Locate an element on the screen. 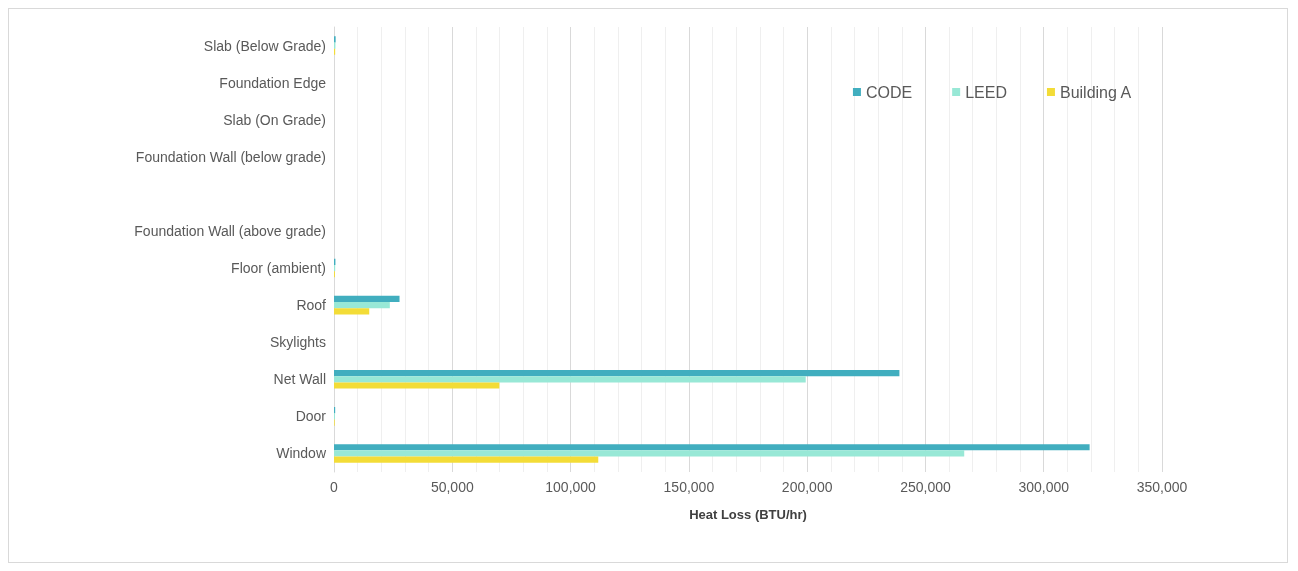  x-tick-label: 150,000 is located at coordinates (689, 487).